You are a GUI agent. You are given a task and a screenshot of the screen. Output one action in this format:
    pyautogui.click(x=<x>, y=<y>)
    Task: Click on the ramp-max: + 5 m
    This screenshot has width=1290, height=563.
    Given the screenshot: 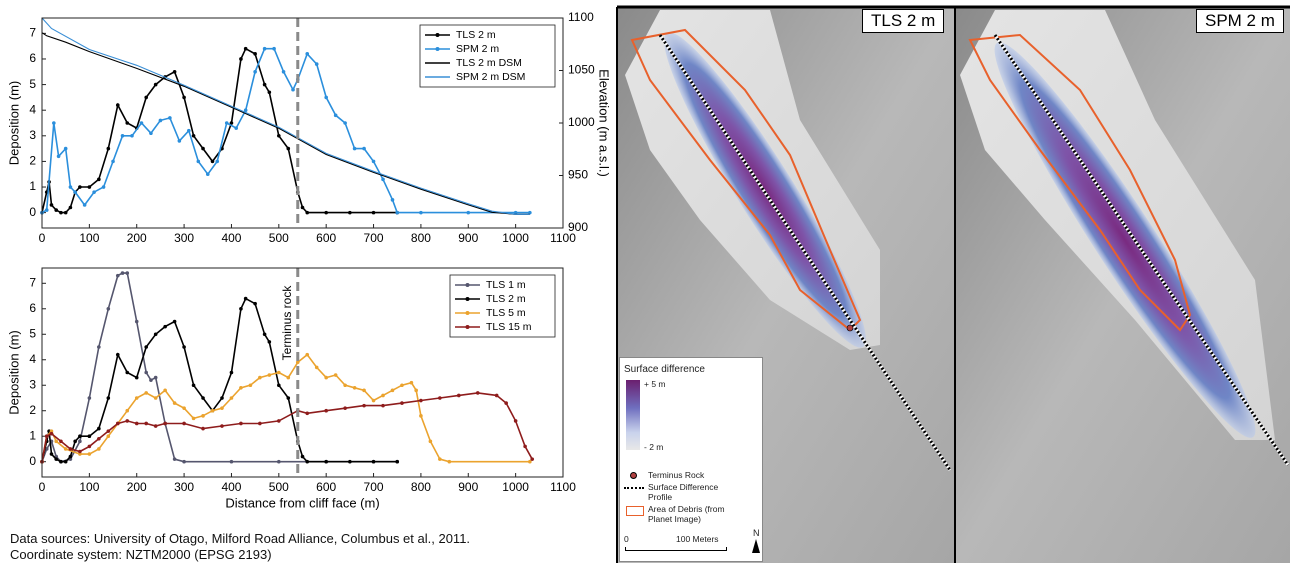 What is the action you would take?
    pyautogui.click(x=655, y=384)
    